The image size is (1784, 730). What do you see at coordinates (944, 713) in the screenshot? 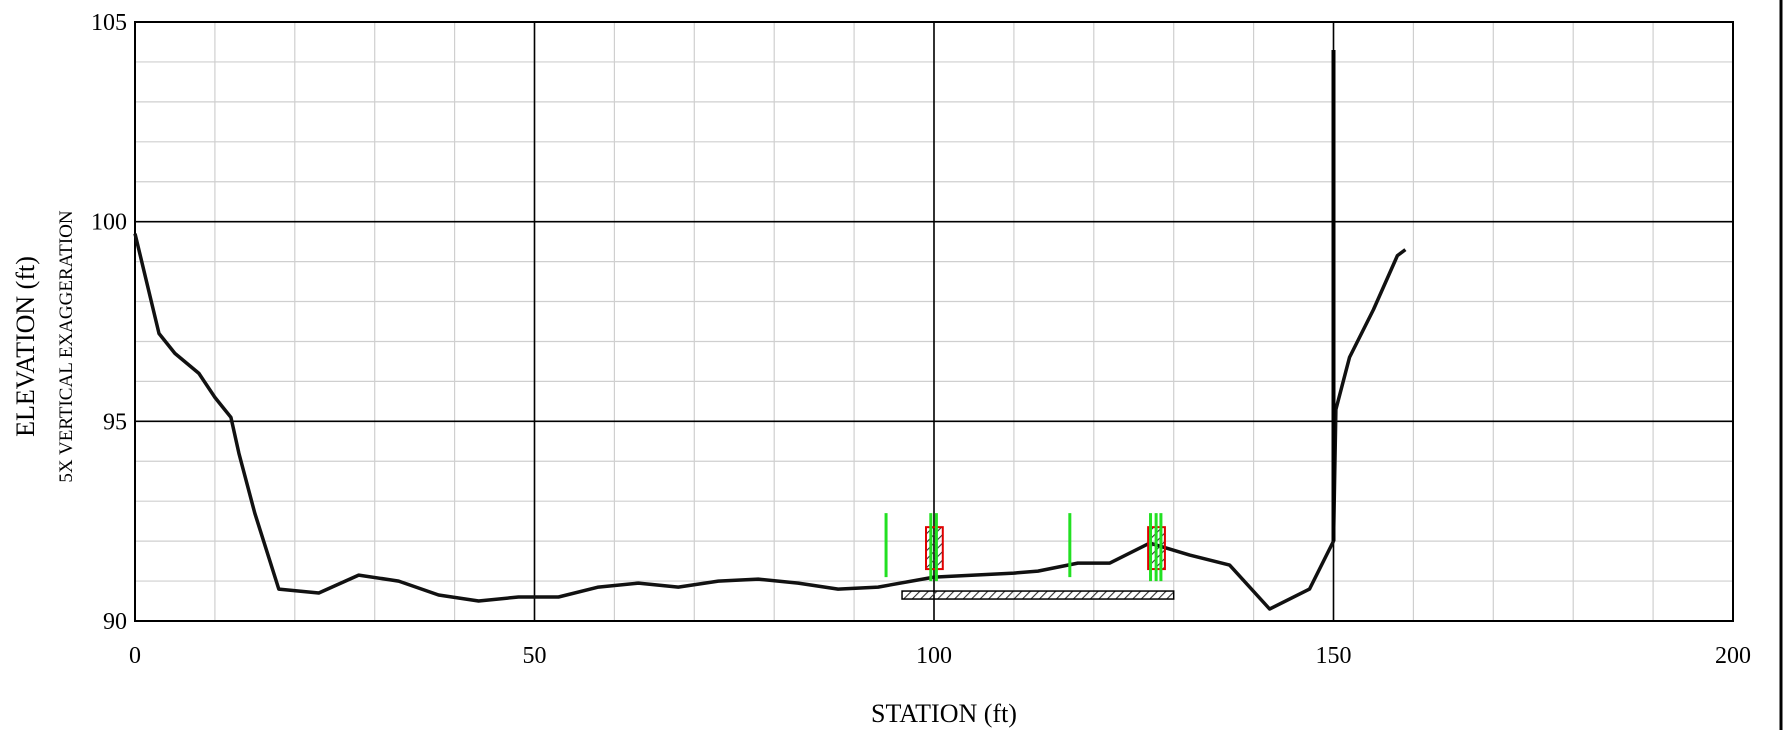
I see `x-axis-label: STATION (ft)` at bounding box center [944, 713].